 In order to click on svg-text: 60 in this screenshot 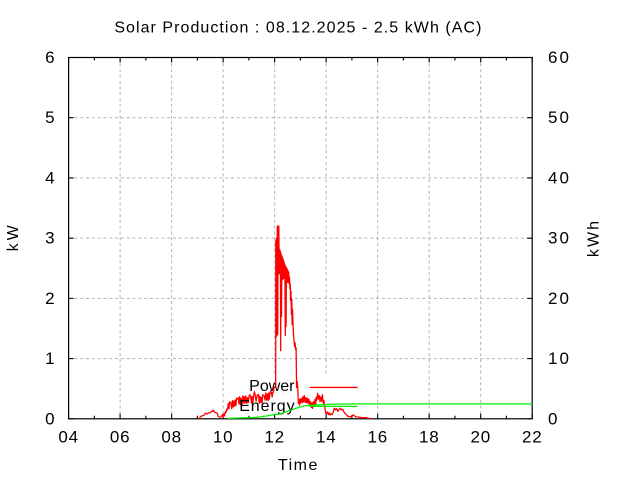, I will do `click(559, 57)`.